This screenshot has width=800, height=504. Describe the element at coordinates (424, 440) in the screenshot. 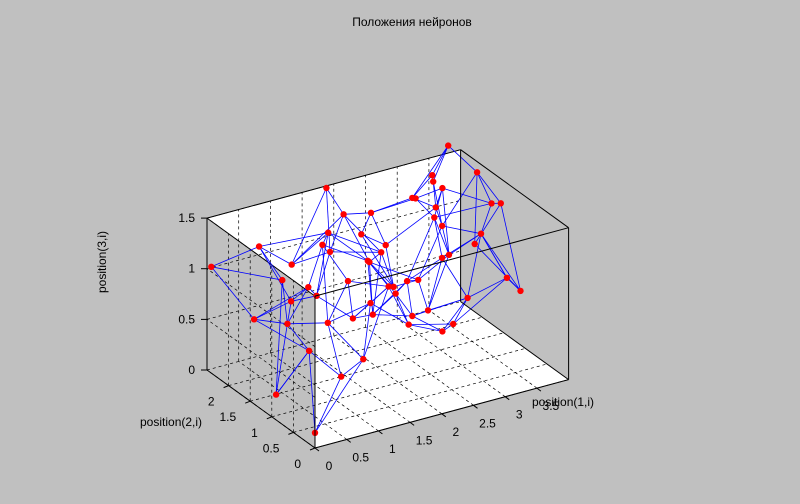

I see `x-tick-label: 1.5` at that location.